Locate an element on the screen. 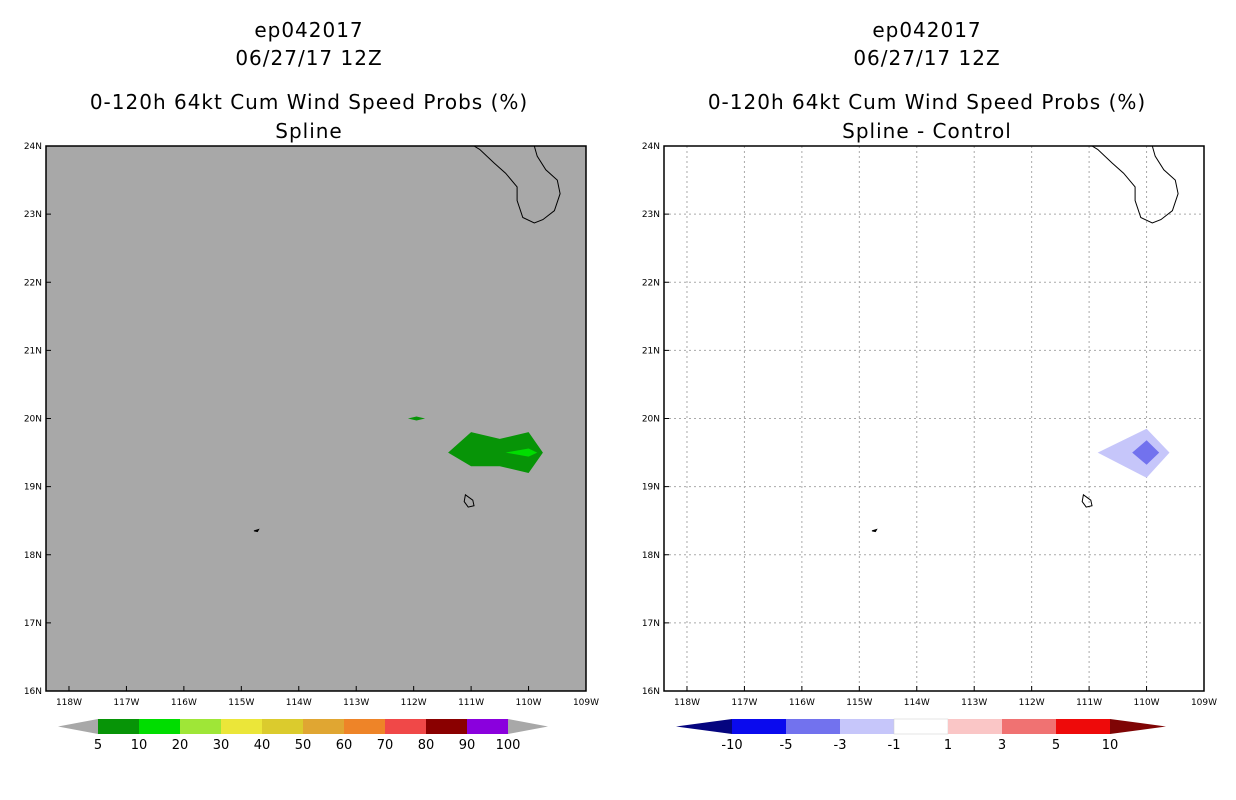  left-x-tick-label: 114W is located at coordinates (299, 703).